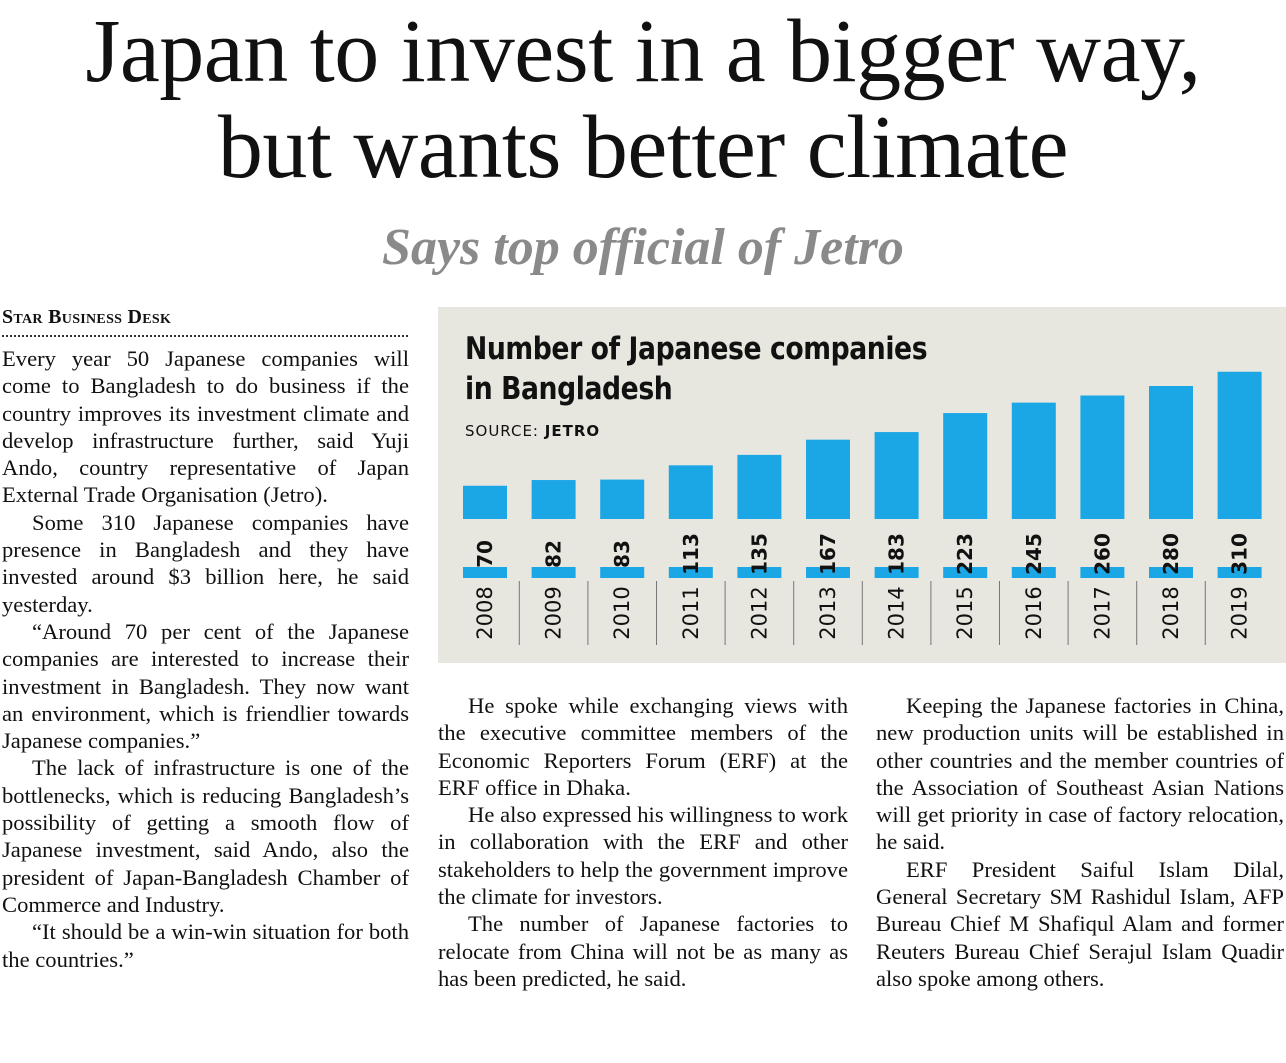 The height and width of the screenshot is (1063, 1286). What do you see at coordinates (1239, 445) in the screenshot?
I see `bar-2019` at bounding box center [1239, 445].